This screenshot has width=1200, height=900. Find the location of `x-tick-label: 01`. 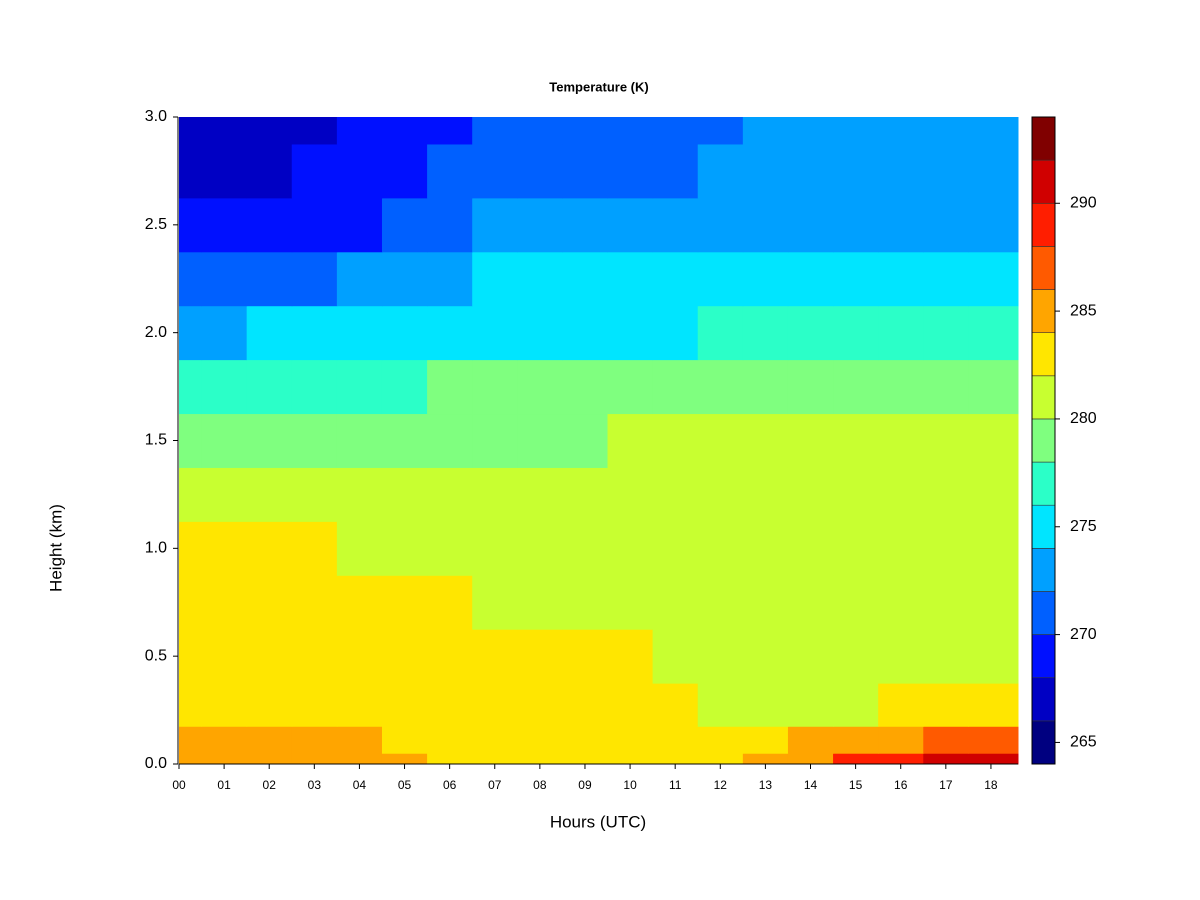

x-tick-label: 01 is located at coordinates (224, 785).